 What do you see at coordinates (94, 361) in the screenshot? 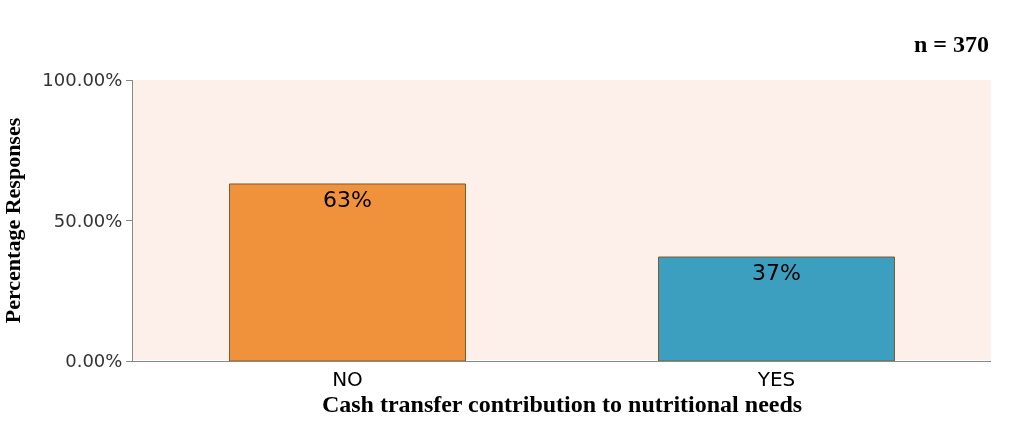
I see `y-tick-label: 0.00%` at bounding box center [94, 361].